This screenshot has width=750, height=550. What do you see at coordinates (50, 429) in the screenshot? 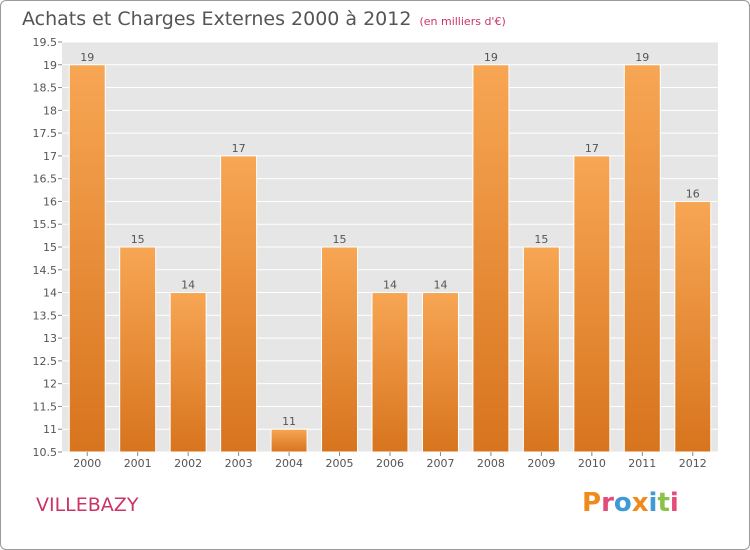
I see `y-tick-label: 11` at bounding box center [50, 429].